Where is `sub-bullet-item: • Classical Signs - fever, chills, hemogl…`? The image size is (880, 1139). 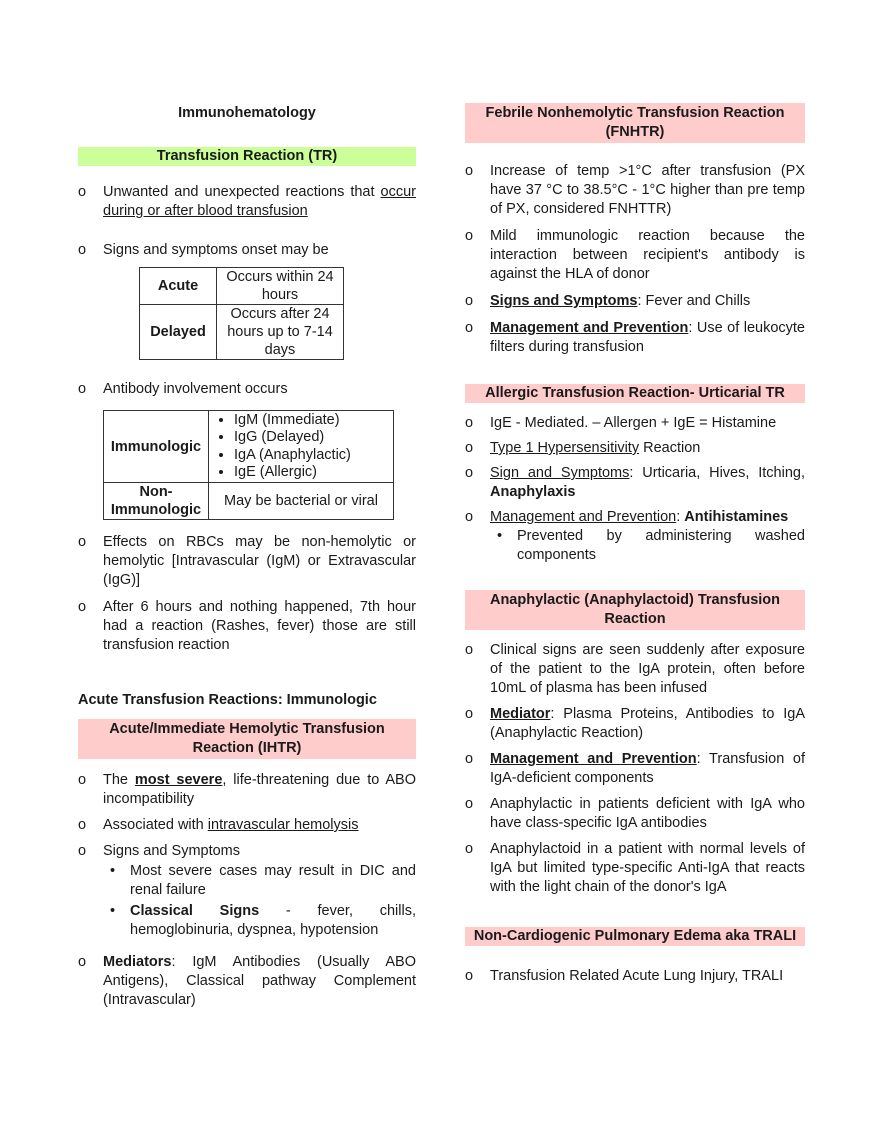 sub-bullet-item: • Classical Signs - fever, chills, hemogl… is located at coordinates (247, 921).